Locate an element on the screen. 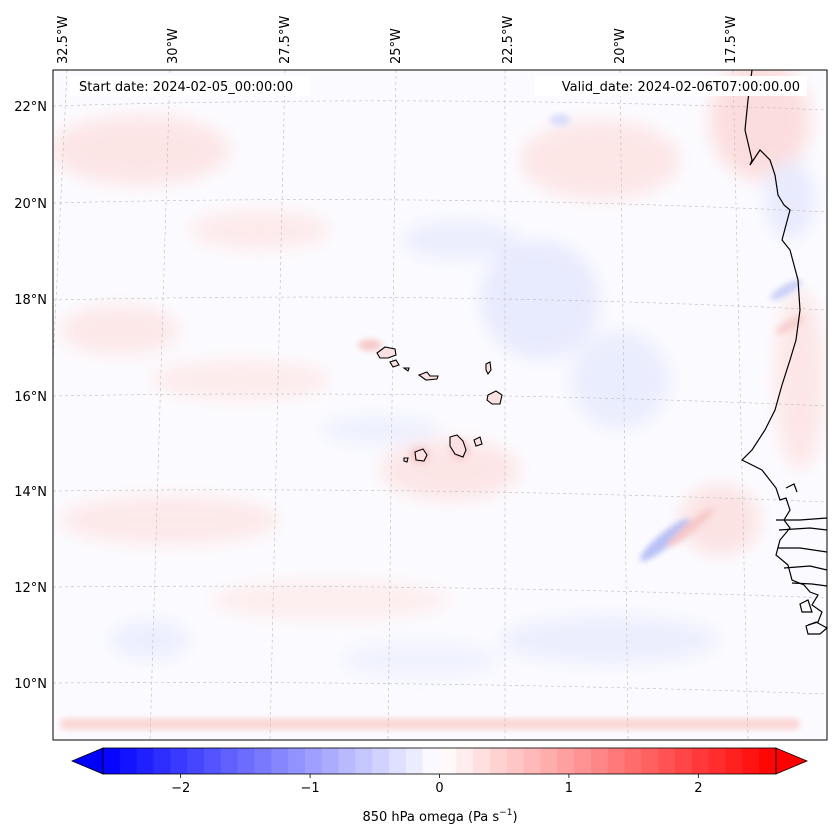 Image resolution: width=837 pixels, height=839 pixels. lat-labels: 22°N 20°N 18°N 16°N 14°N 12°N 10°N is located at coordinates (30, 396).